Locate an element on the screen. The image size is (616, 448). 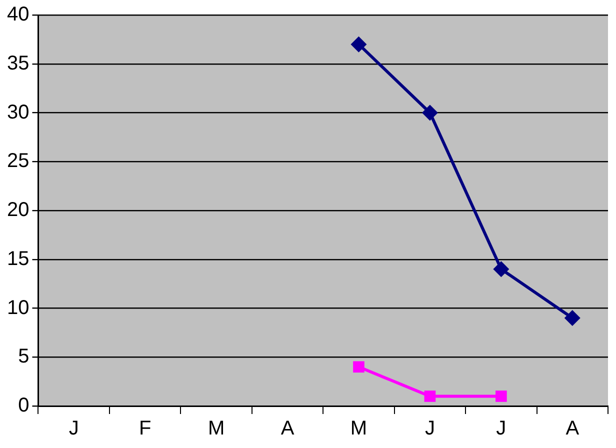
x-tick-label: F is located at coordinates (145, 429).